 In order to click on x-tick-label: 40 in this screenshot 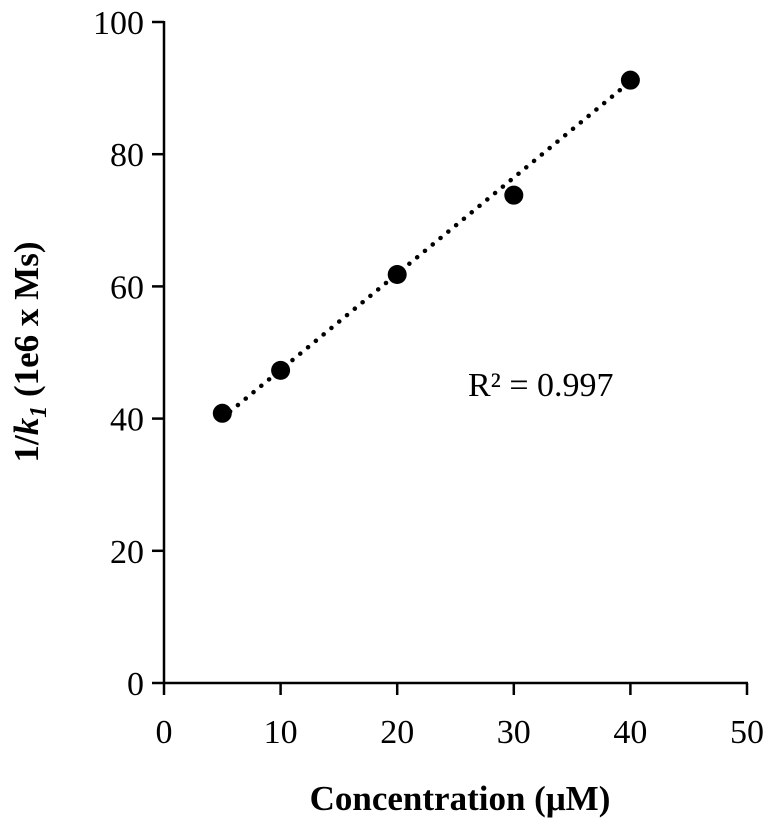, I will do `click(630, 732)`.